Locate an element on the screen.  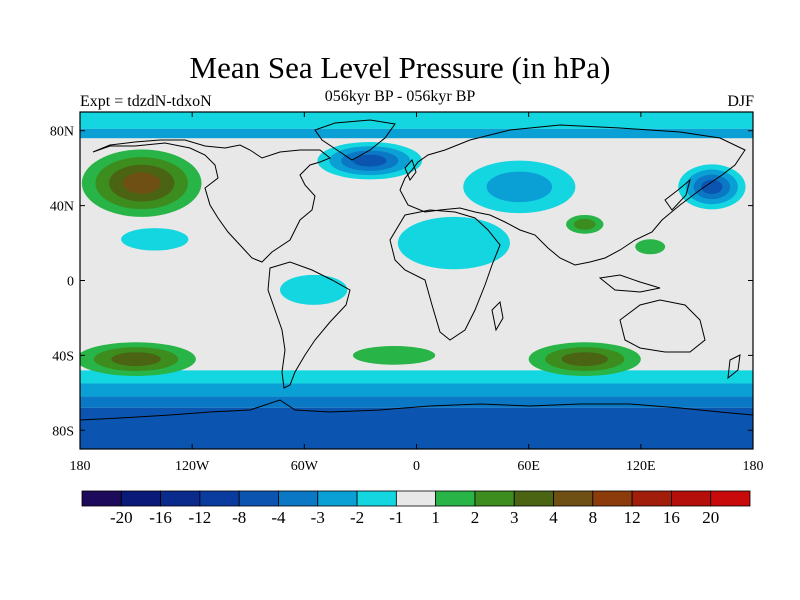
y-tick-label: 80N is located at coordinates (62, 132).